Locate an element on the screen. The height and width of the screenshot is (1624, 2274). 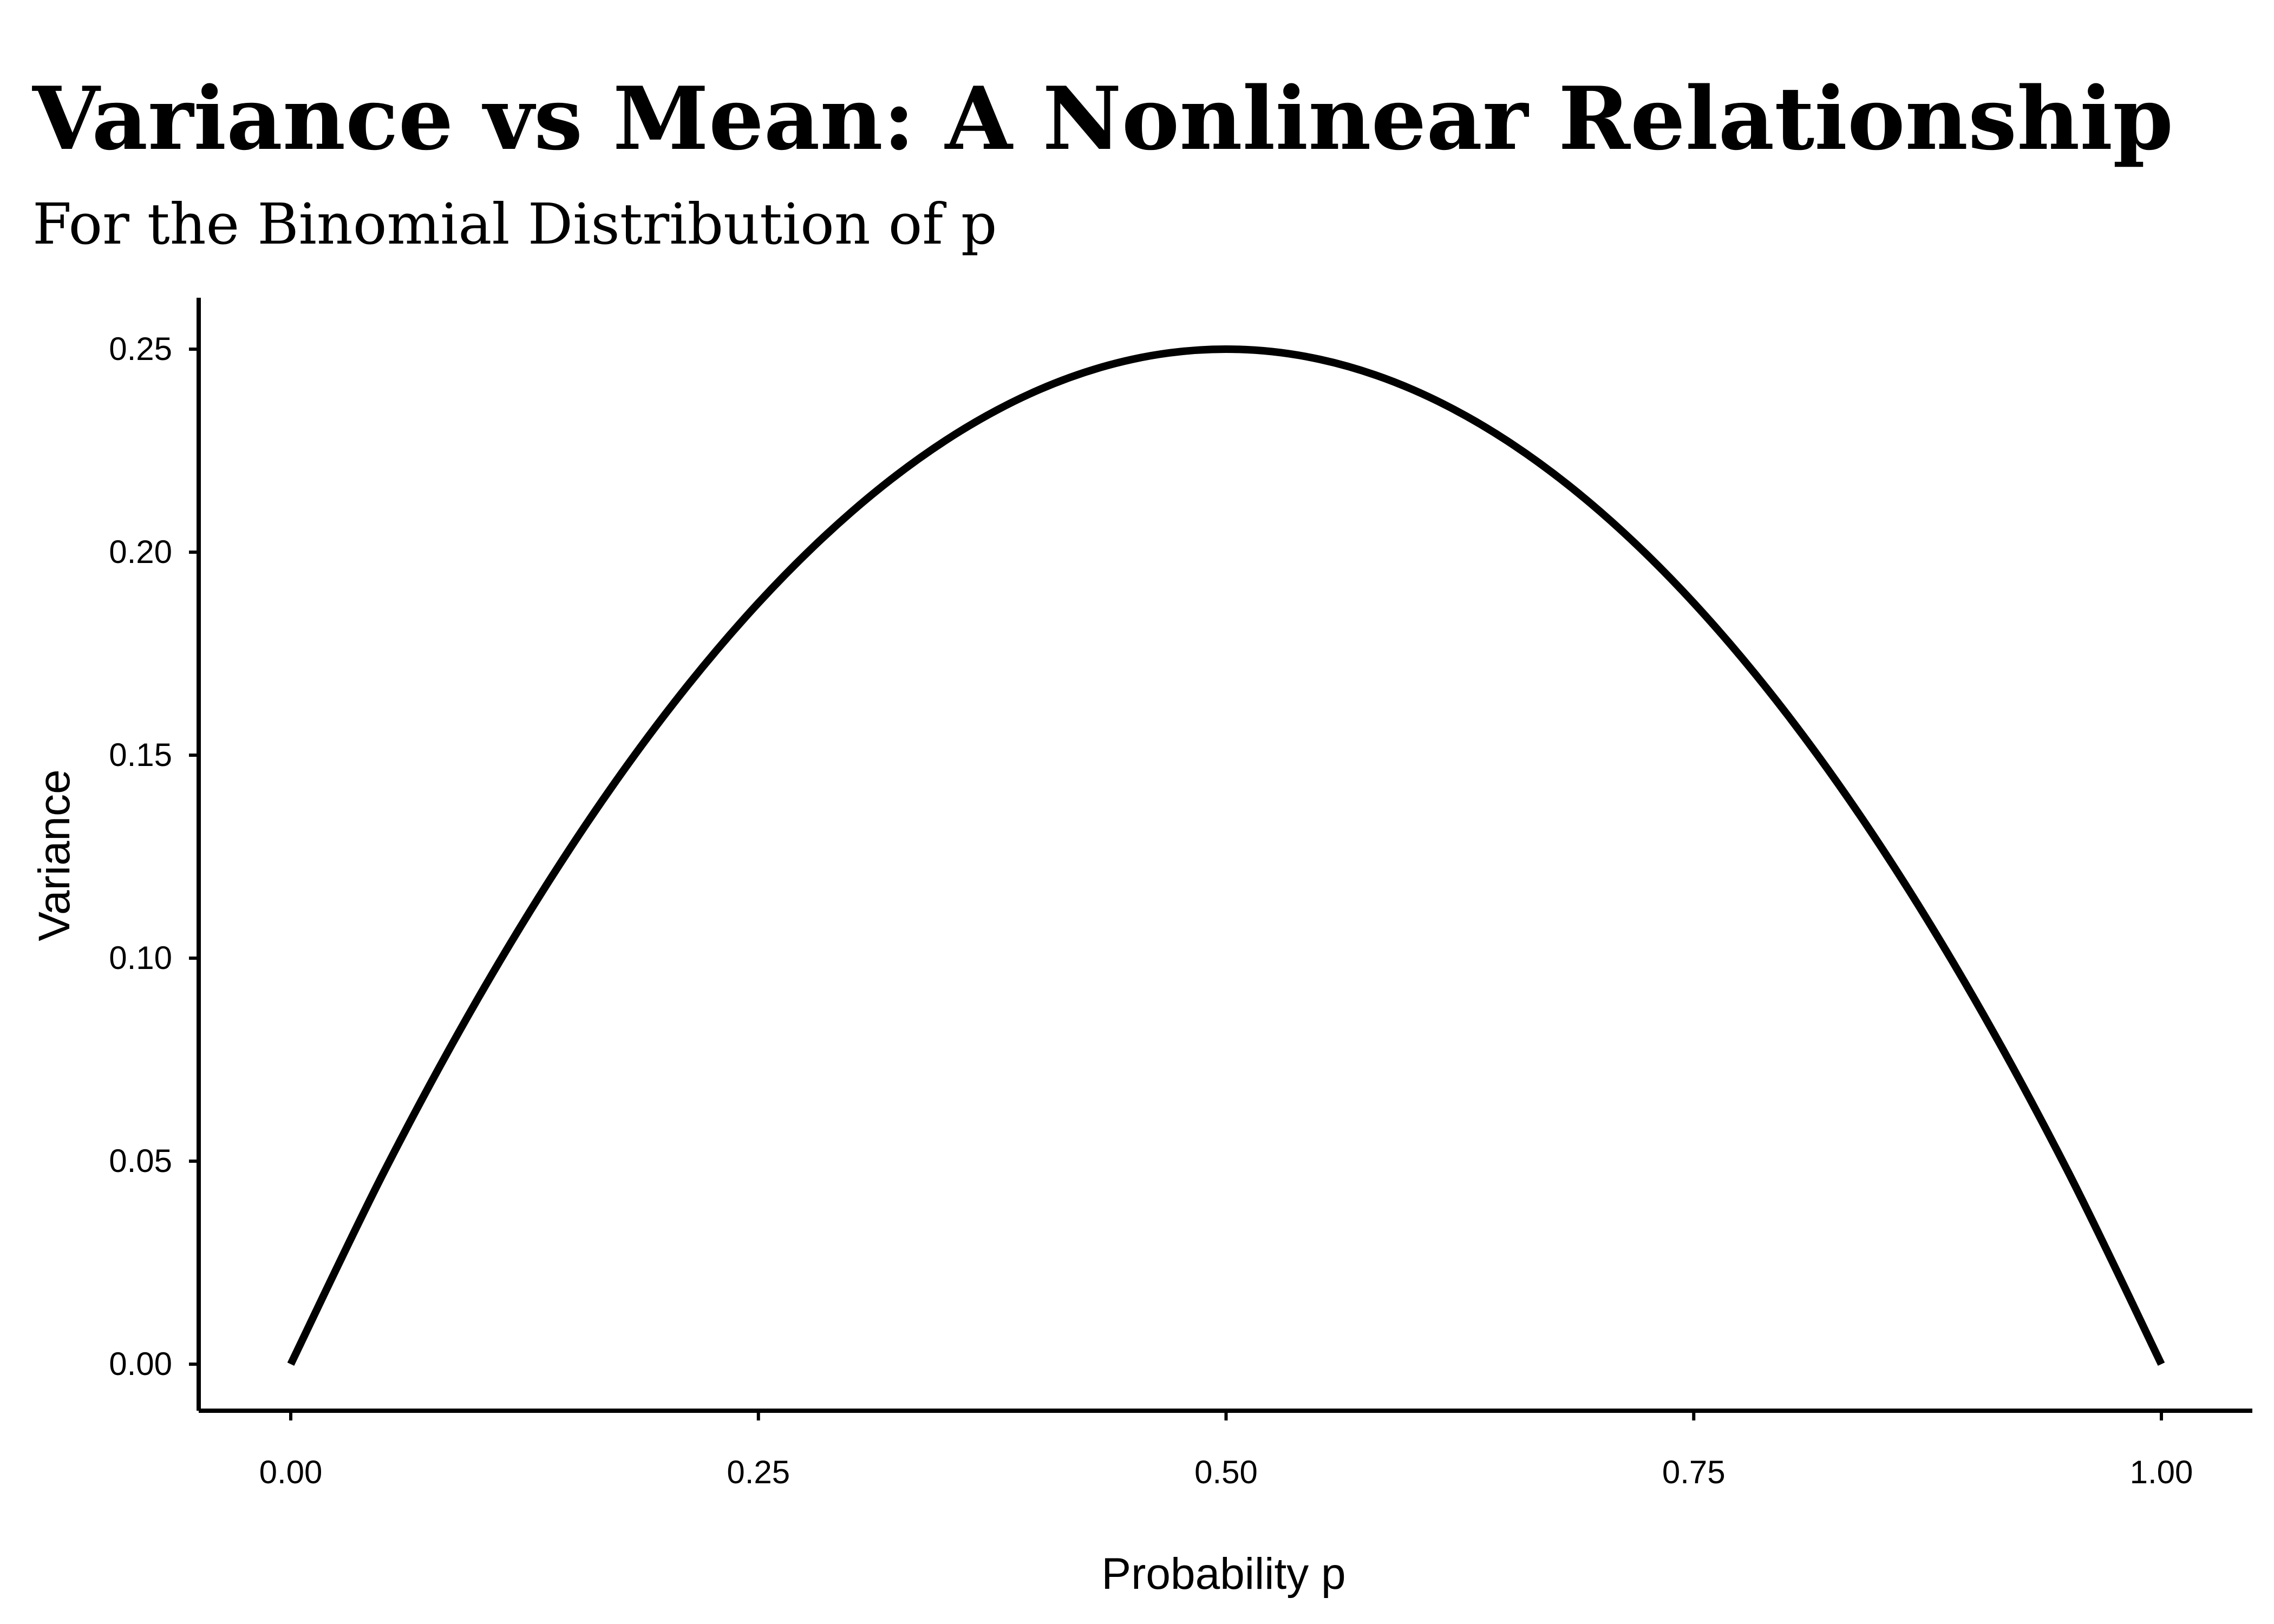
y-tick-label: 0.00 is located at coordinates (140, 1364).